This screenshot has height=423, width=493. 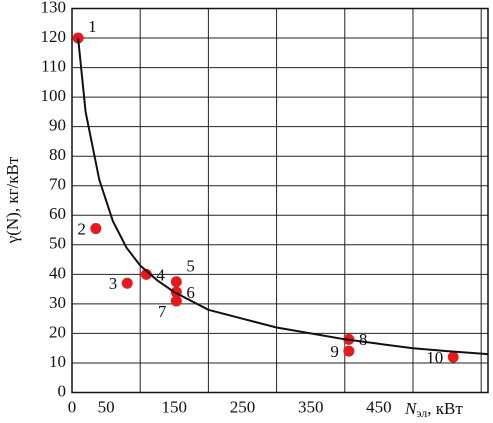 I want to click on point-label: 8, so click(x=363, y=339).